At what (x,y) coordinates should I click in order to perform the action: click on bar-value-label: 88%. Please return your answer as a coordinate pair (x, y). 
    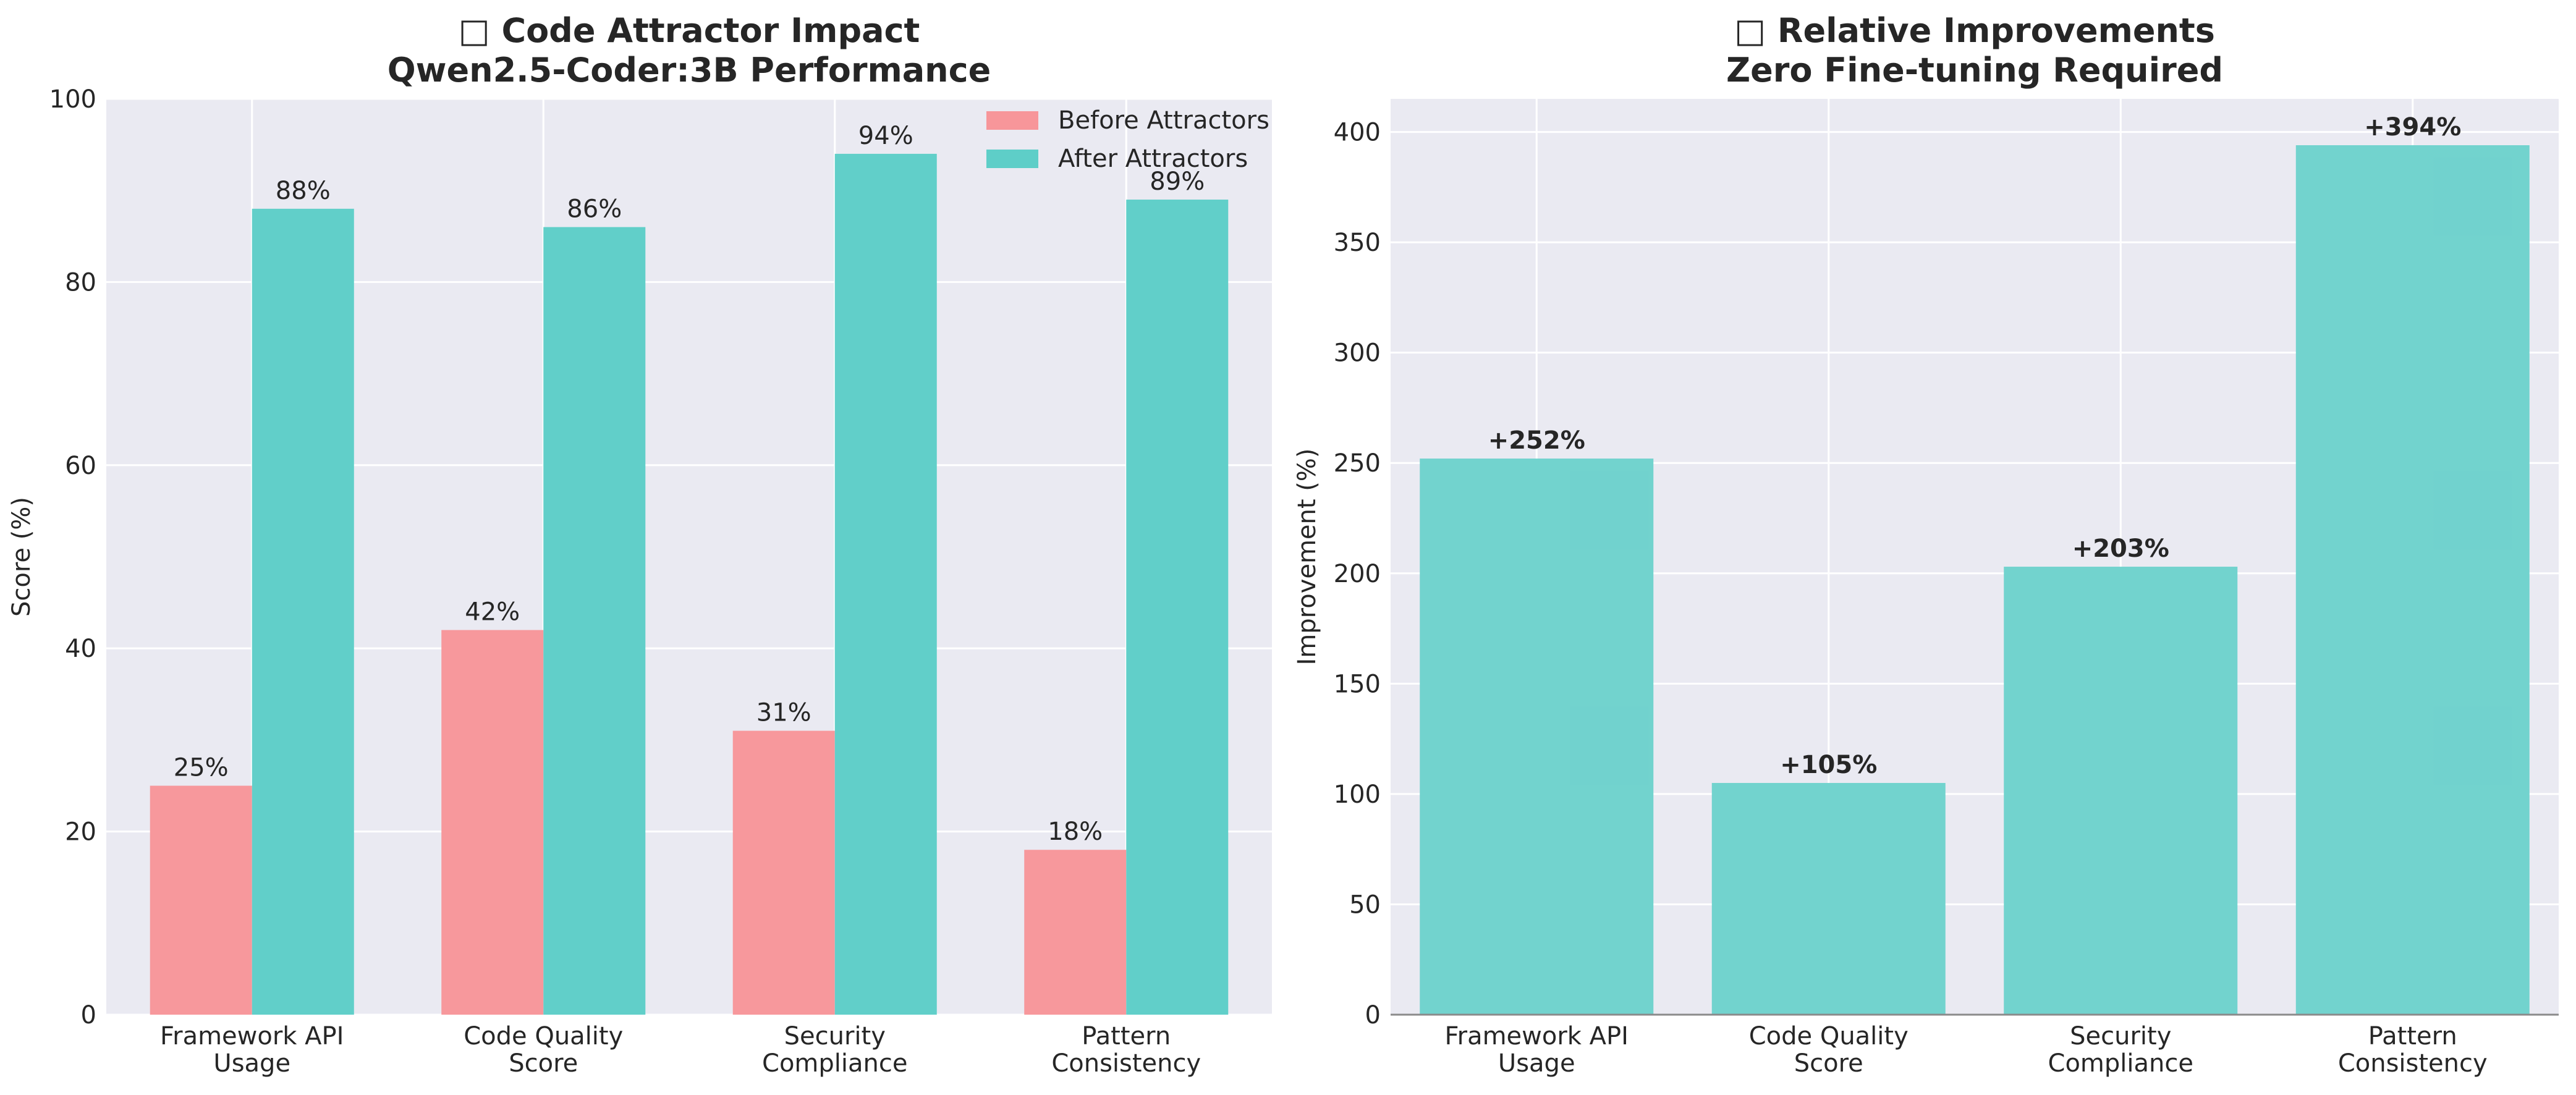
    Looking at the image, I should click on (303, 191).